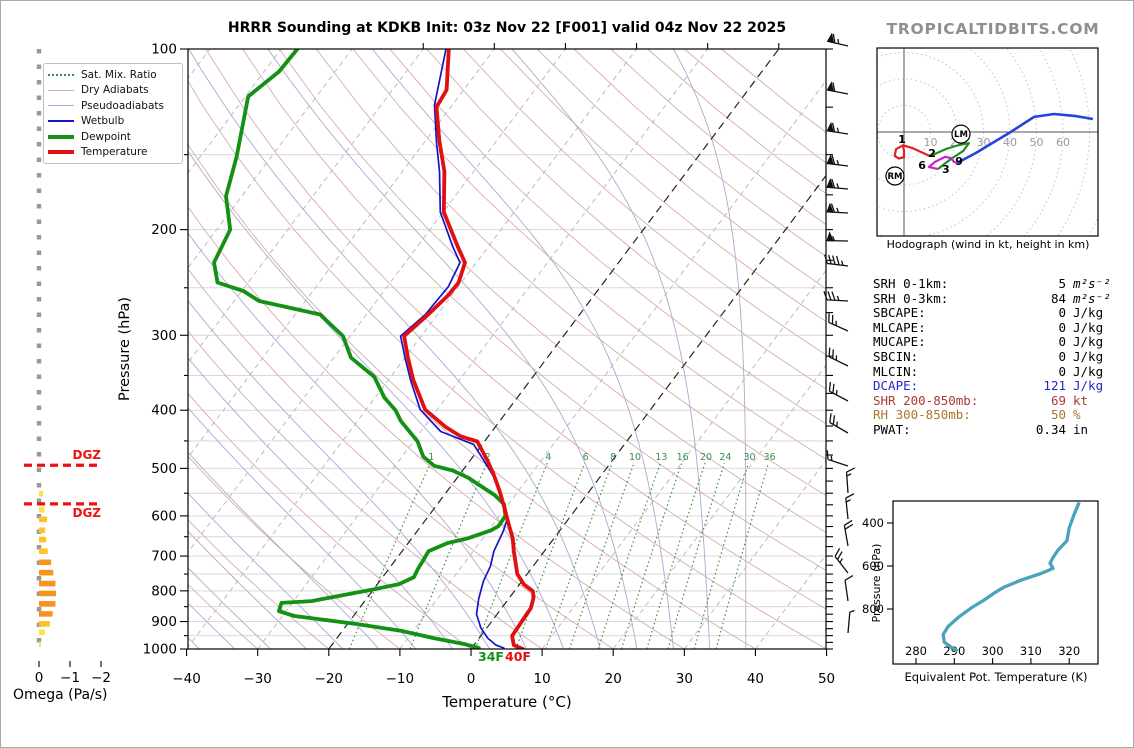  What do you see at coordinates (946, 169) in the screenshot?
I see `svg-text: 3` at bounding box center [946, 169].